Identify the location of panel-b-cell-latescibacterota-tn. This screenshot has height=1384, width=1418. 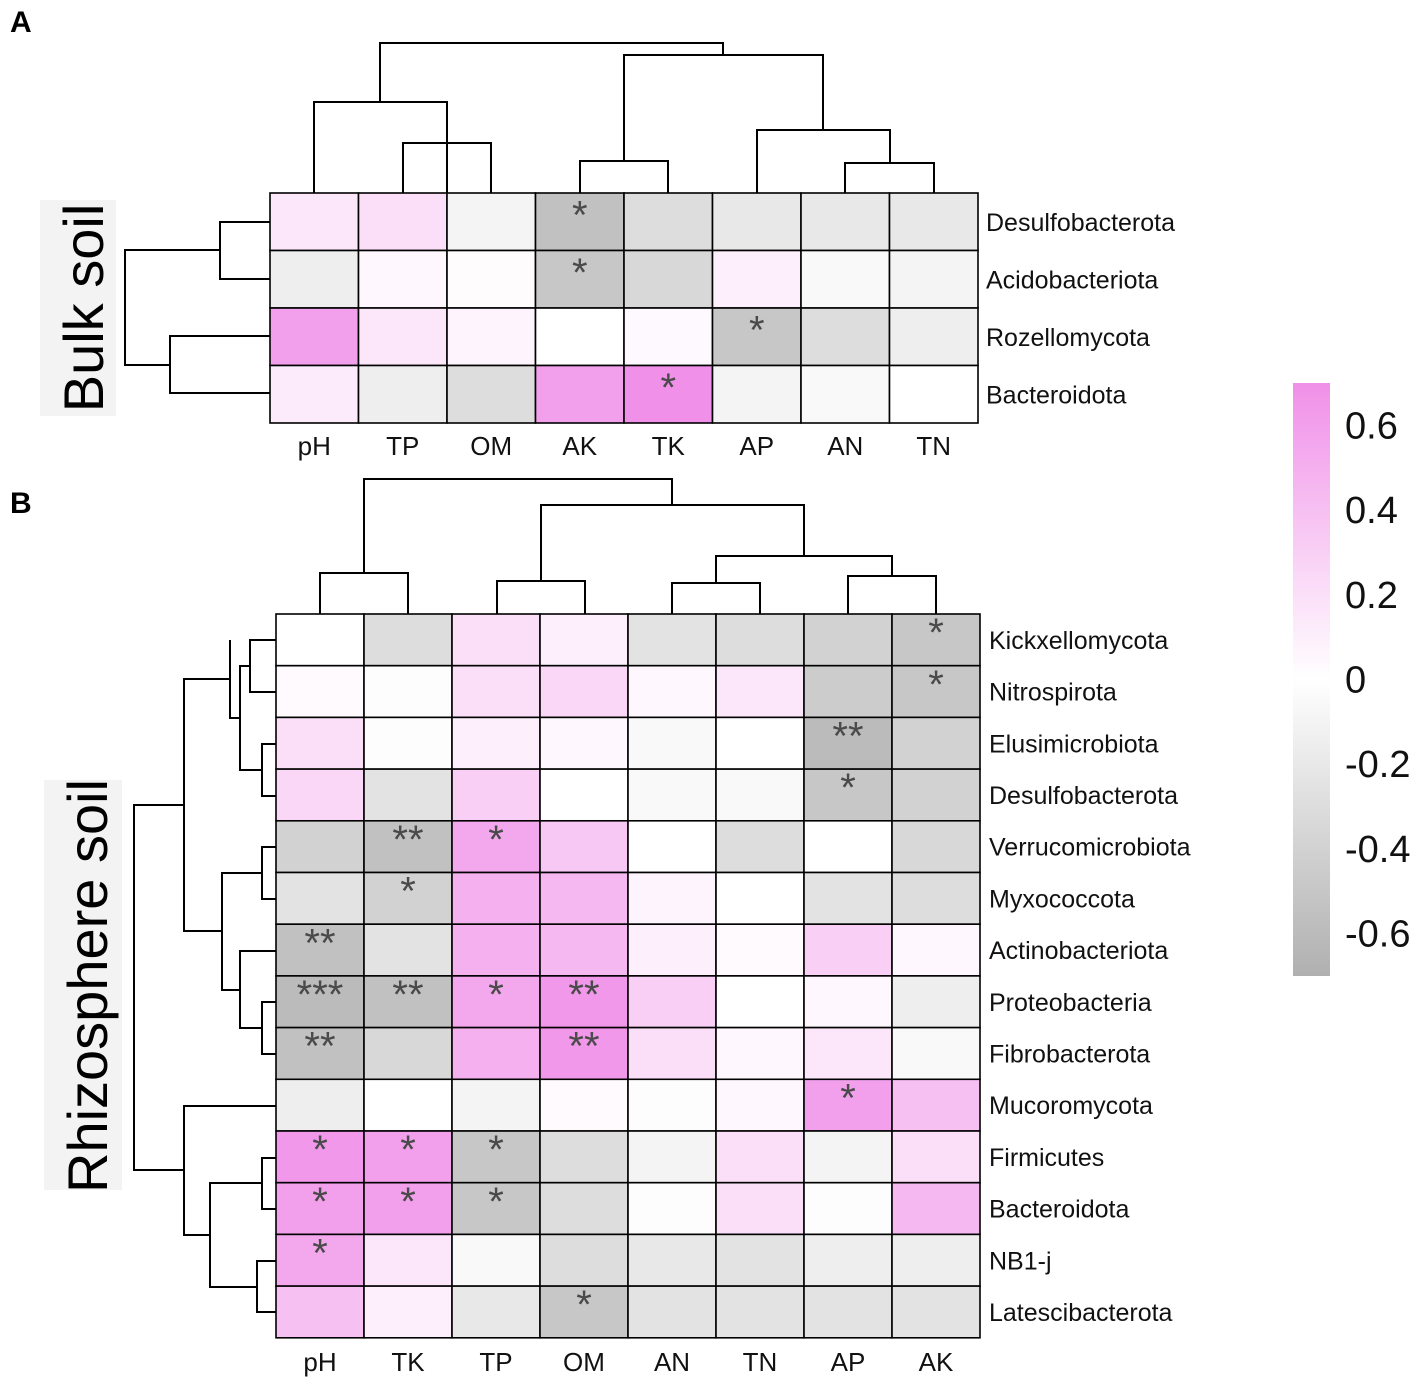
(760, 1312).